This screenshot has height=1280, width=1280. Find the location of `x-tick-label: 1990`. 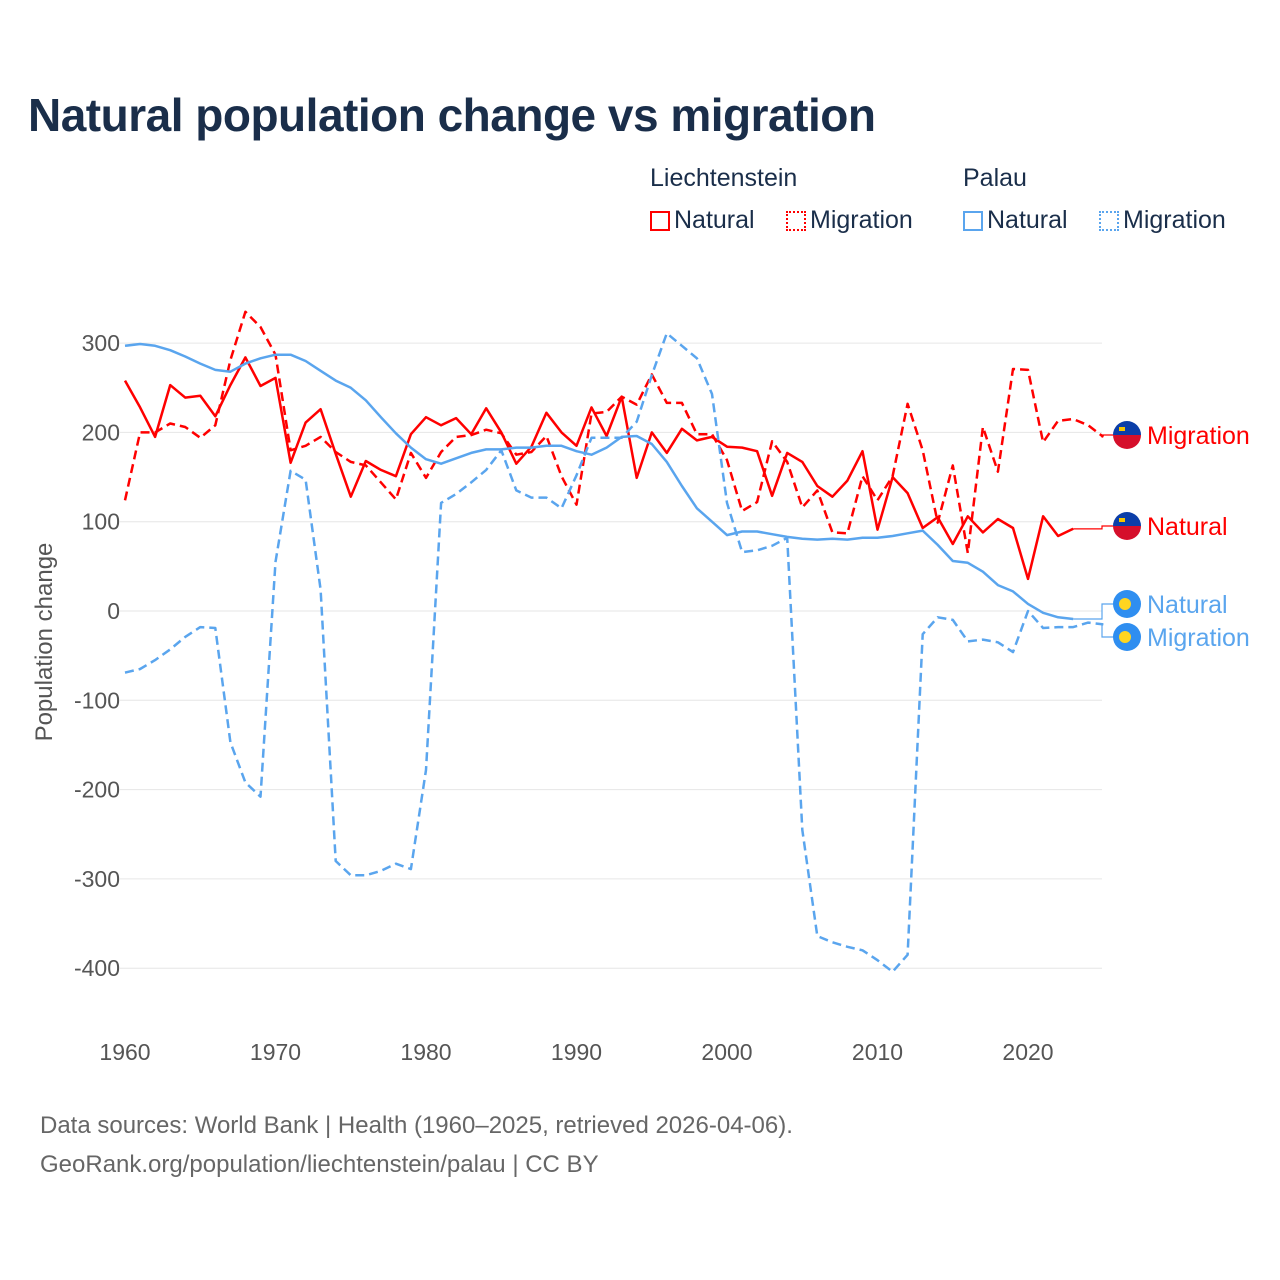

x-tick-label: 1990 is located at coordinates (576, 1052).